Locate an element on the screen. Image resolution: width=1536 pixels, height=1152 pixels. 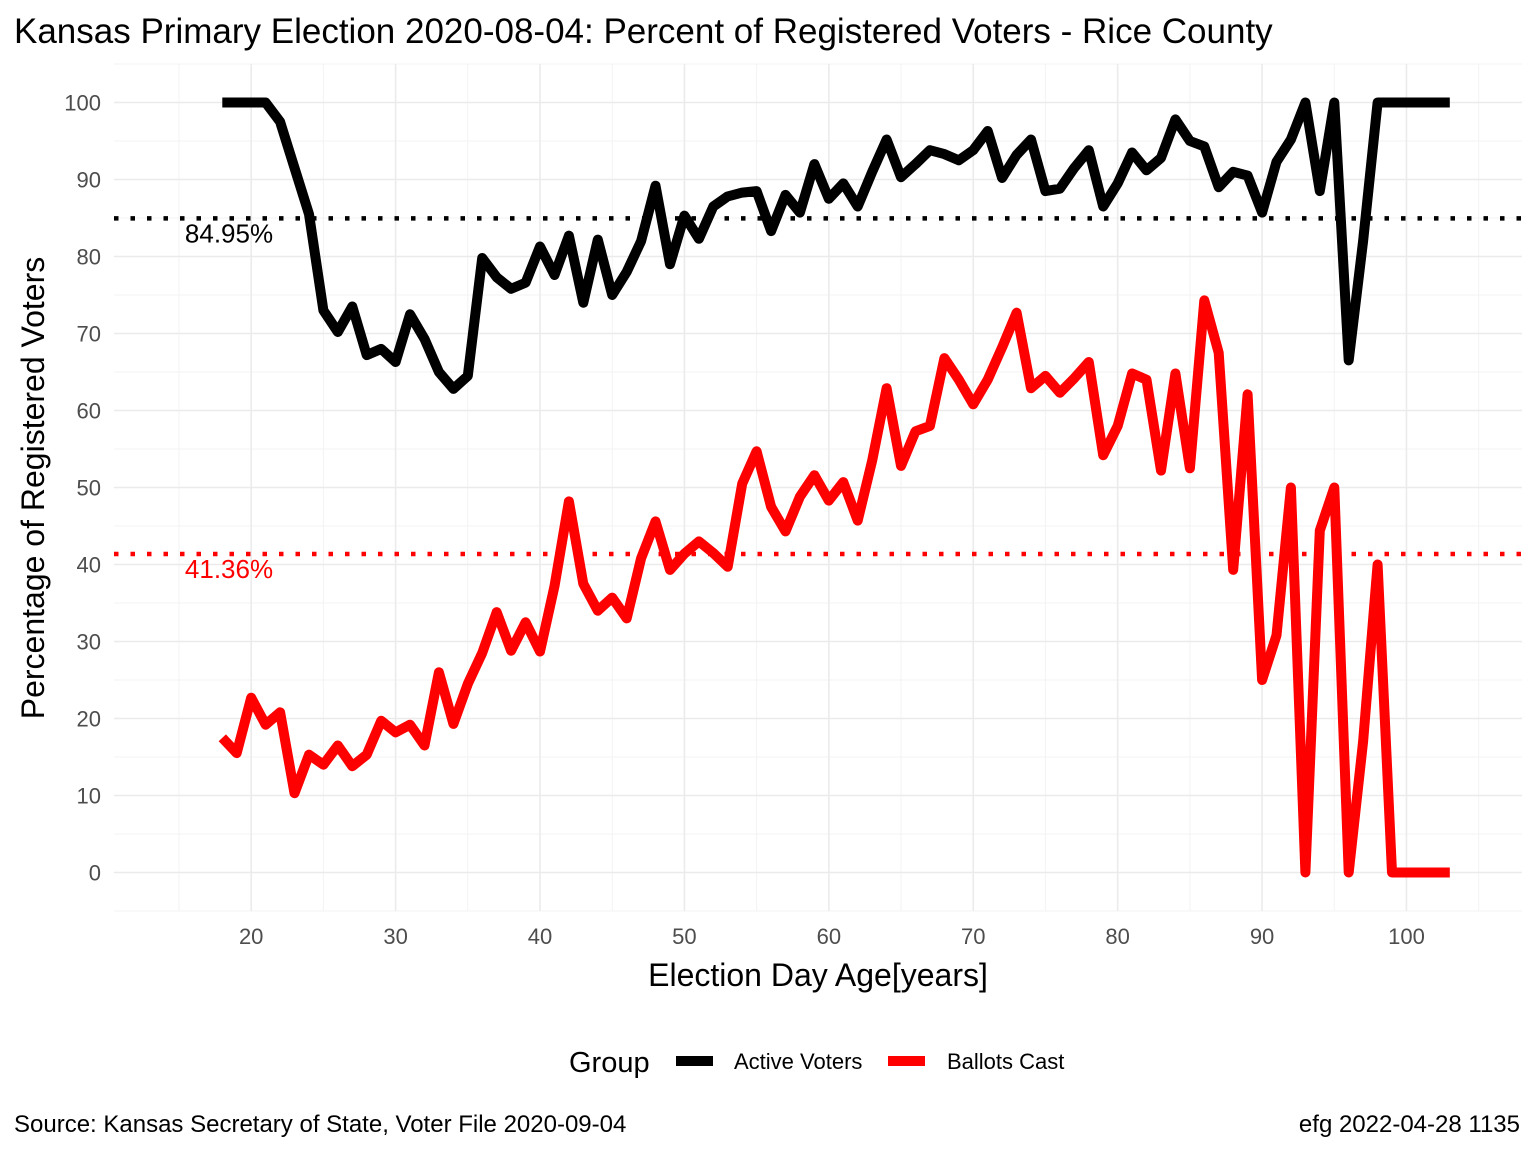
legend: Group Active Voters Ballots Cast is located at coordinates (816, 1063).